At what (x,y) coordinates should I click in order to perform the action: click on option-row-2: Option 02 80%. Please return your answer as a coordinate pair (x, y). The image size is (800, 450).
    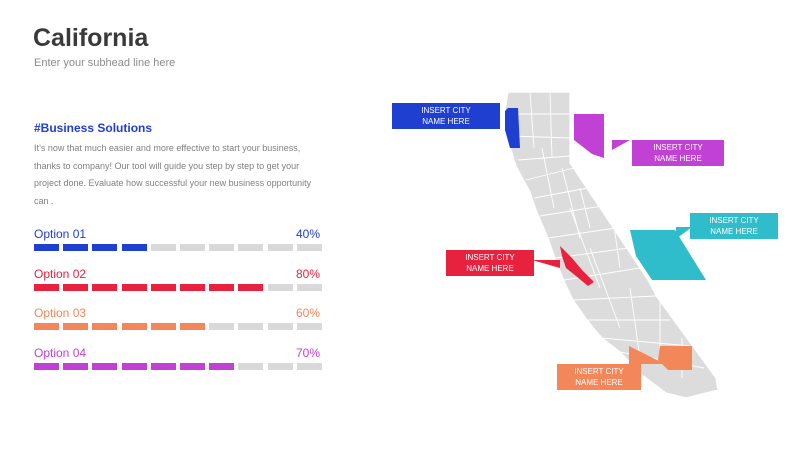
    Looking at the image, I should click on (178, 282).